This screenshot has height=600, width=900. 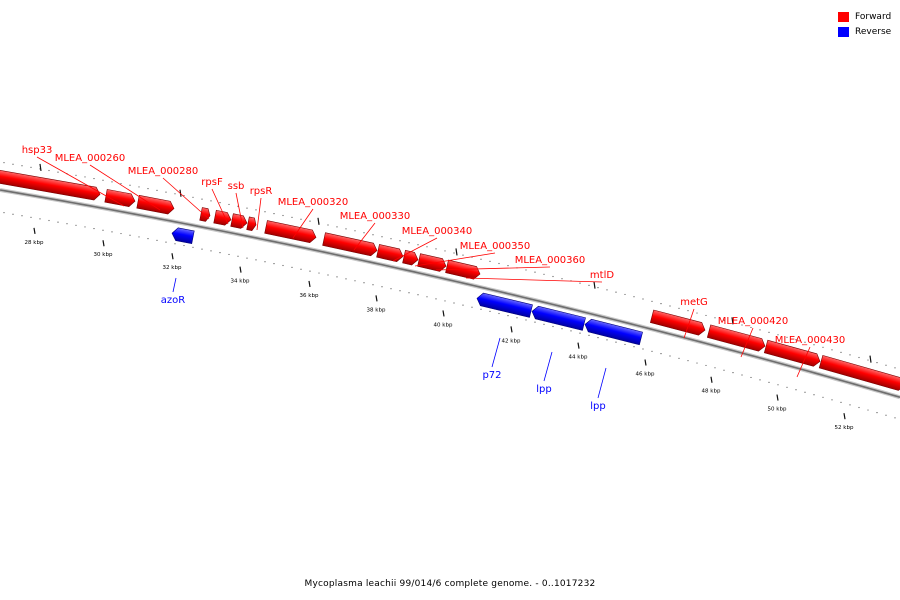 I want to click on ruler-tick-label: 52 kbp, so click(x=844, y=428).